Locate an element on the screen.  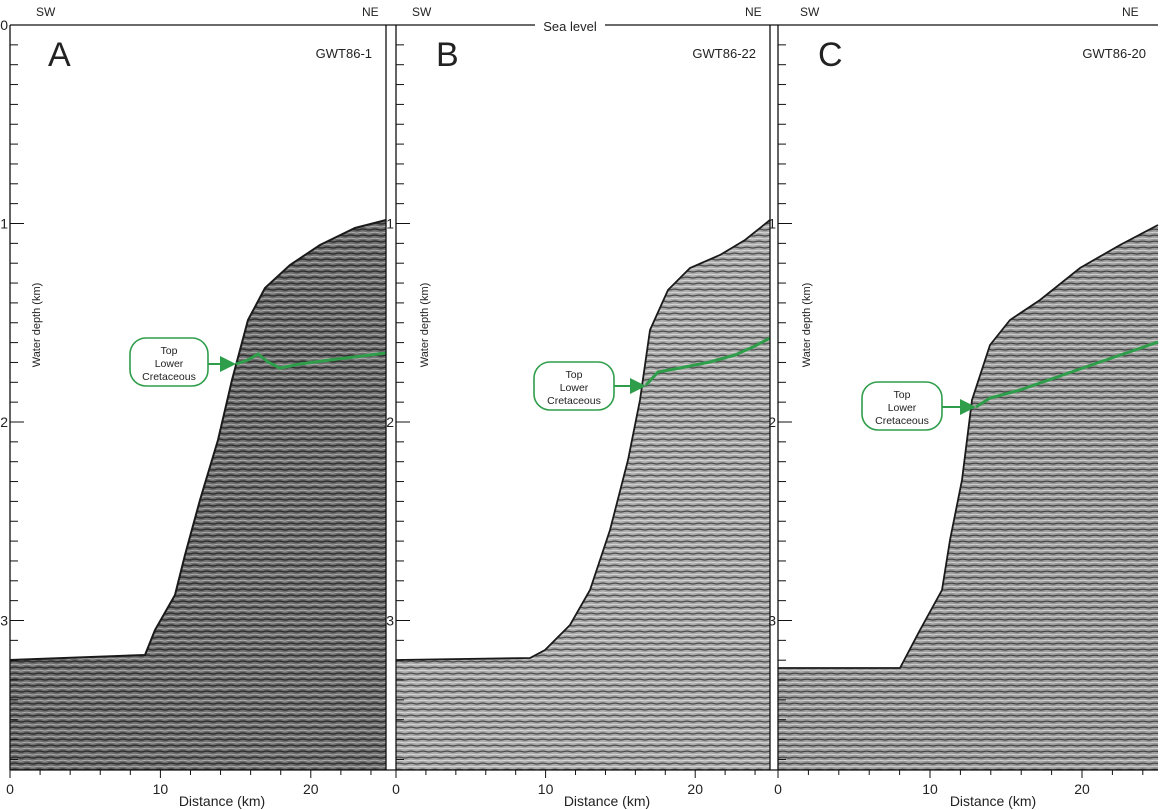
callout-c-line3: Cretaceous is located at coordinates (902, 421).